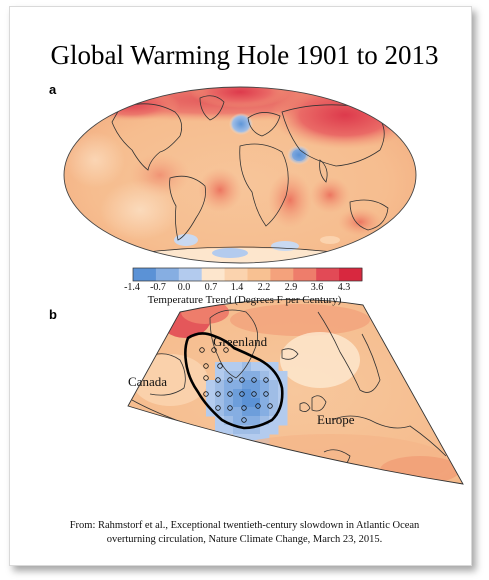 The width and height of the screenshot is (489, 580). Describe the element at coordinates (53, 89) in the screenshot. I see `panel-label-a: a` at that location.